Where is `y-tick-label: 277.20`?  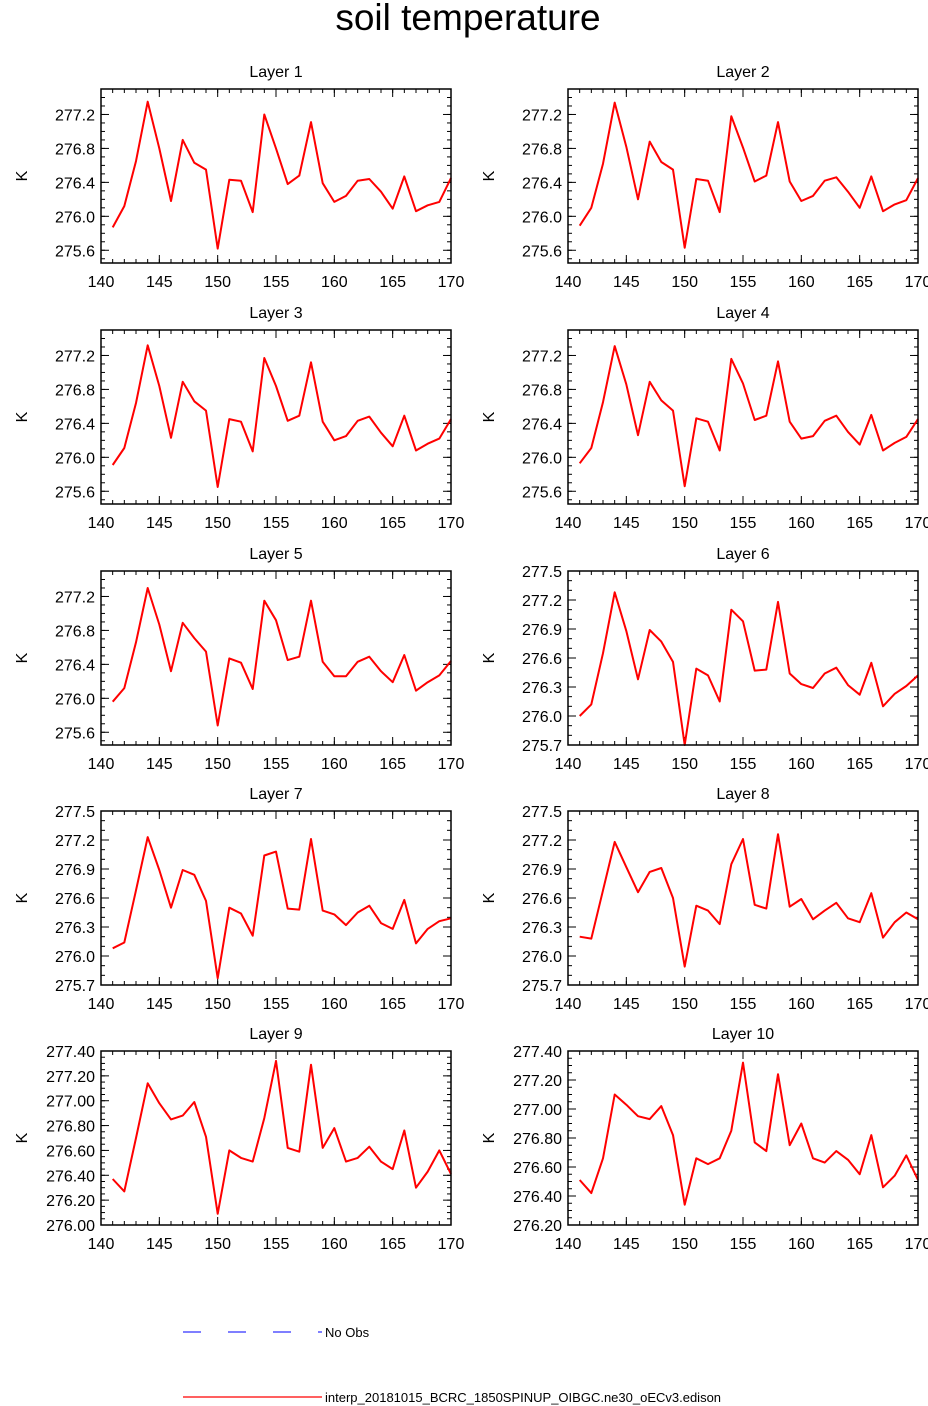
y-tick-label: 277.20 is located at coordinates (537, 1081).